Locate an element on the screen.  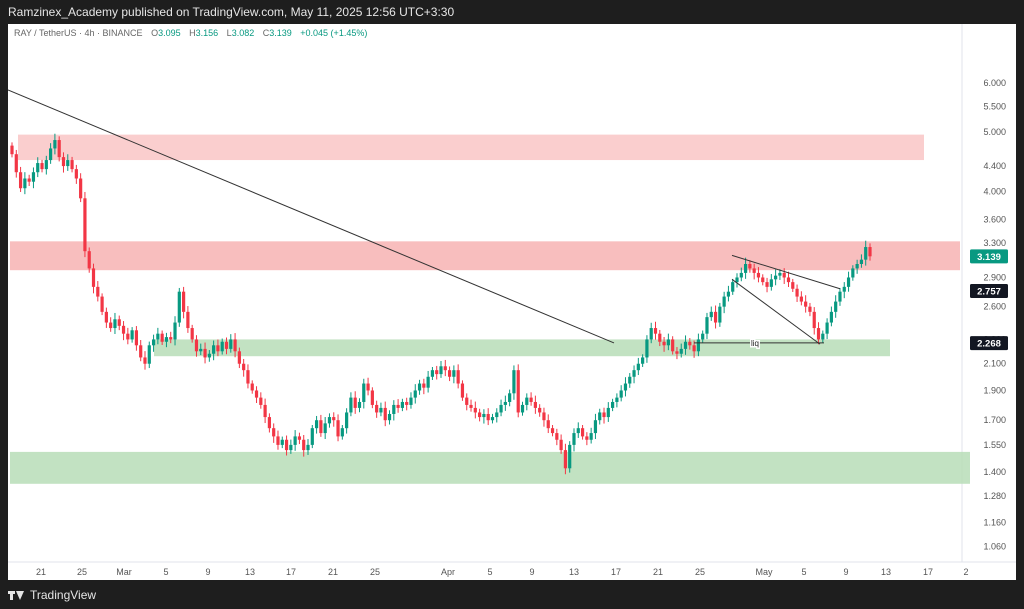
close-value: 3.139 is located at coordinates (280, 33).